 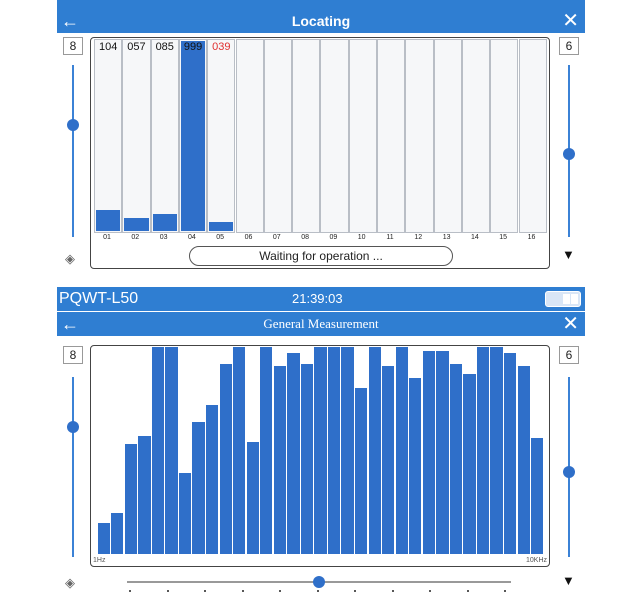 I want to click on top-status-strip, so click(x=321, y=4).